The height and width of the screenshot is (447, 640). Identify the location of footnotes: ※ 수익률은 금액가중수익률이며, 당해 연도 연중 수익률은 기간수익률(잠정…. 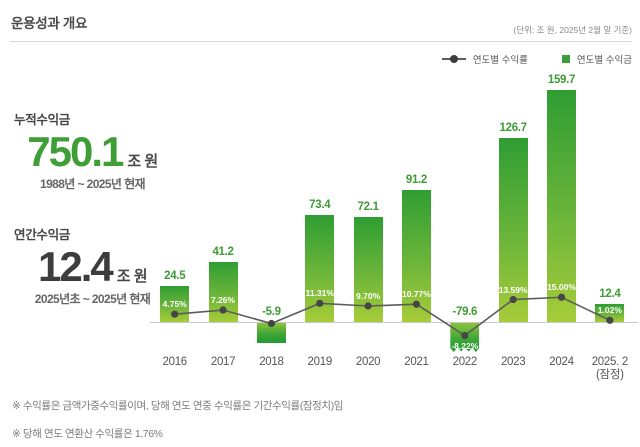
(177, 422).